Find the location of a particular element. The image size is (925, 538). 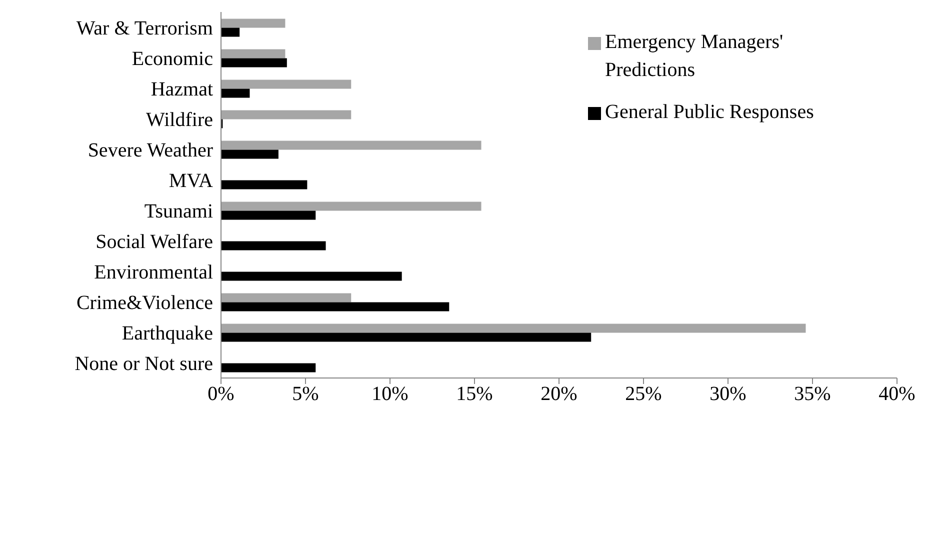

x-tick-label: 15% is located at coordinates (474, 394).